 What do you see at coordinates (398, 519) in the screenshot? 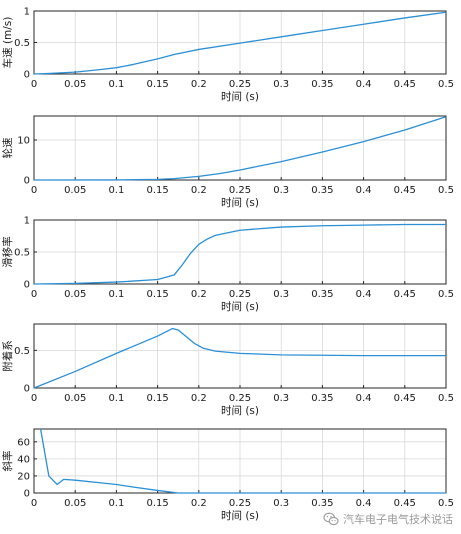
I see `watermark-text: 汽车电子电气技术说话` at bounding box center [398, 519].